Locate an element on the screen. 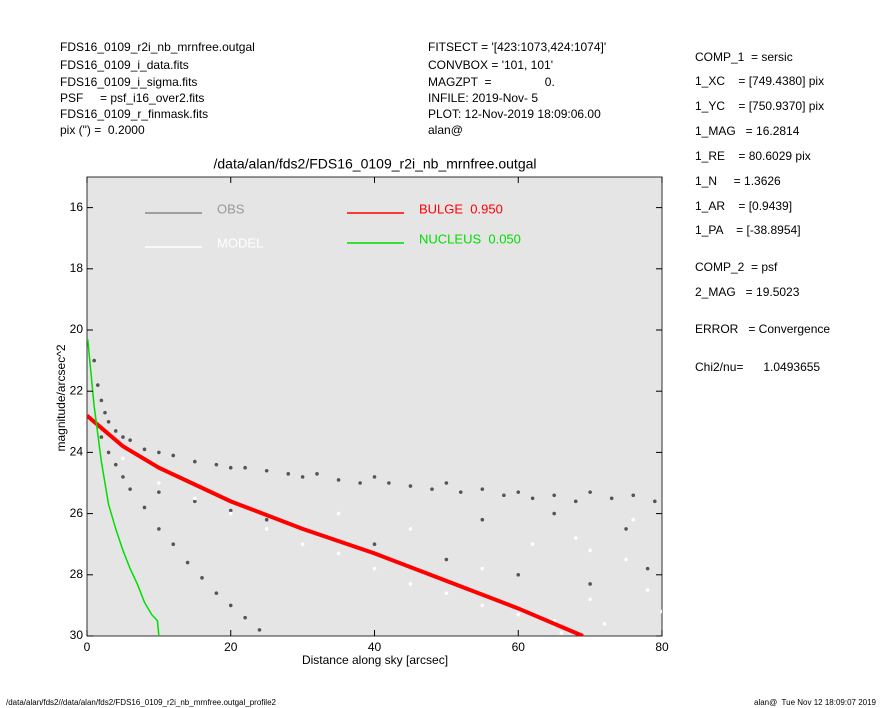  x-tick-label: 40 is located at coordinates (375, 647).